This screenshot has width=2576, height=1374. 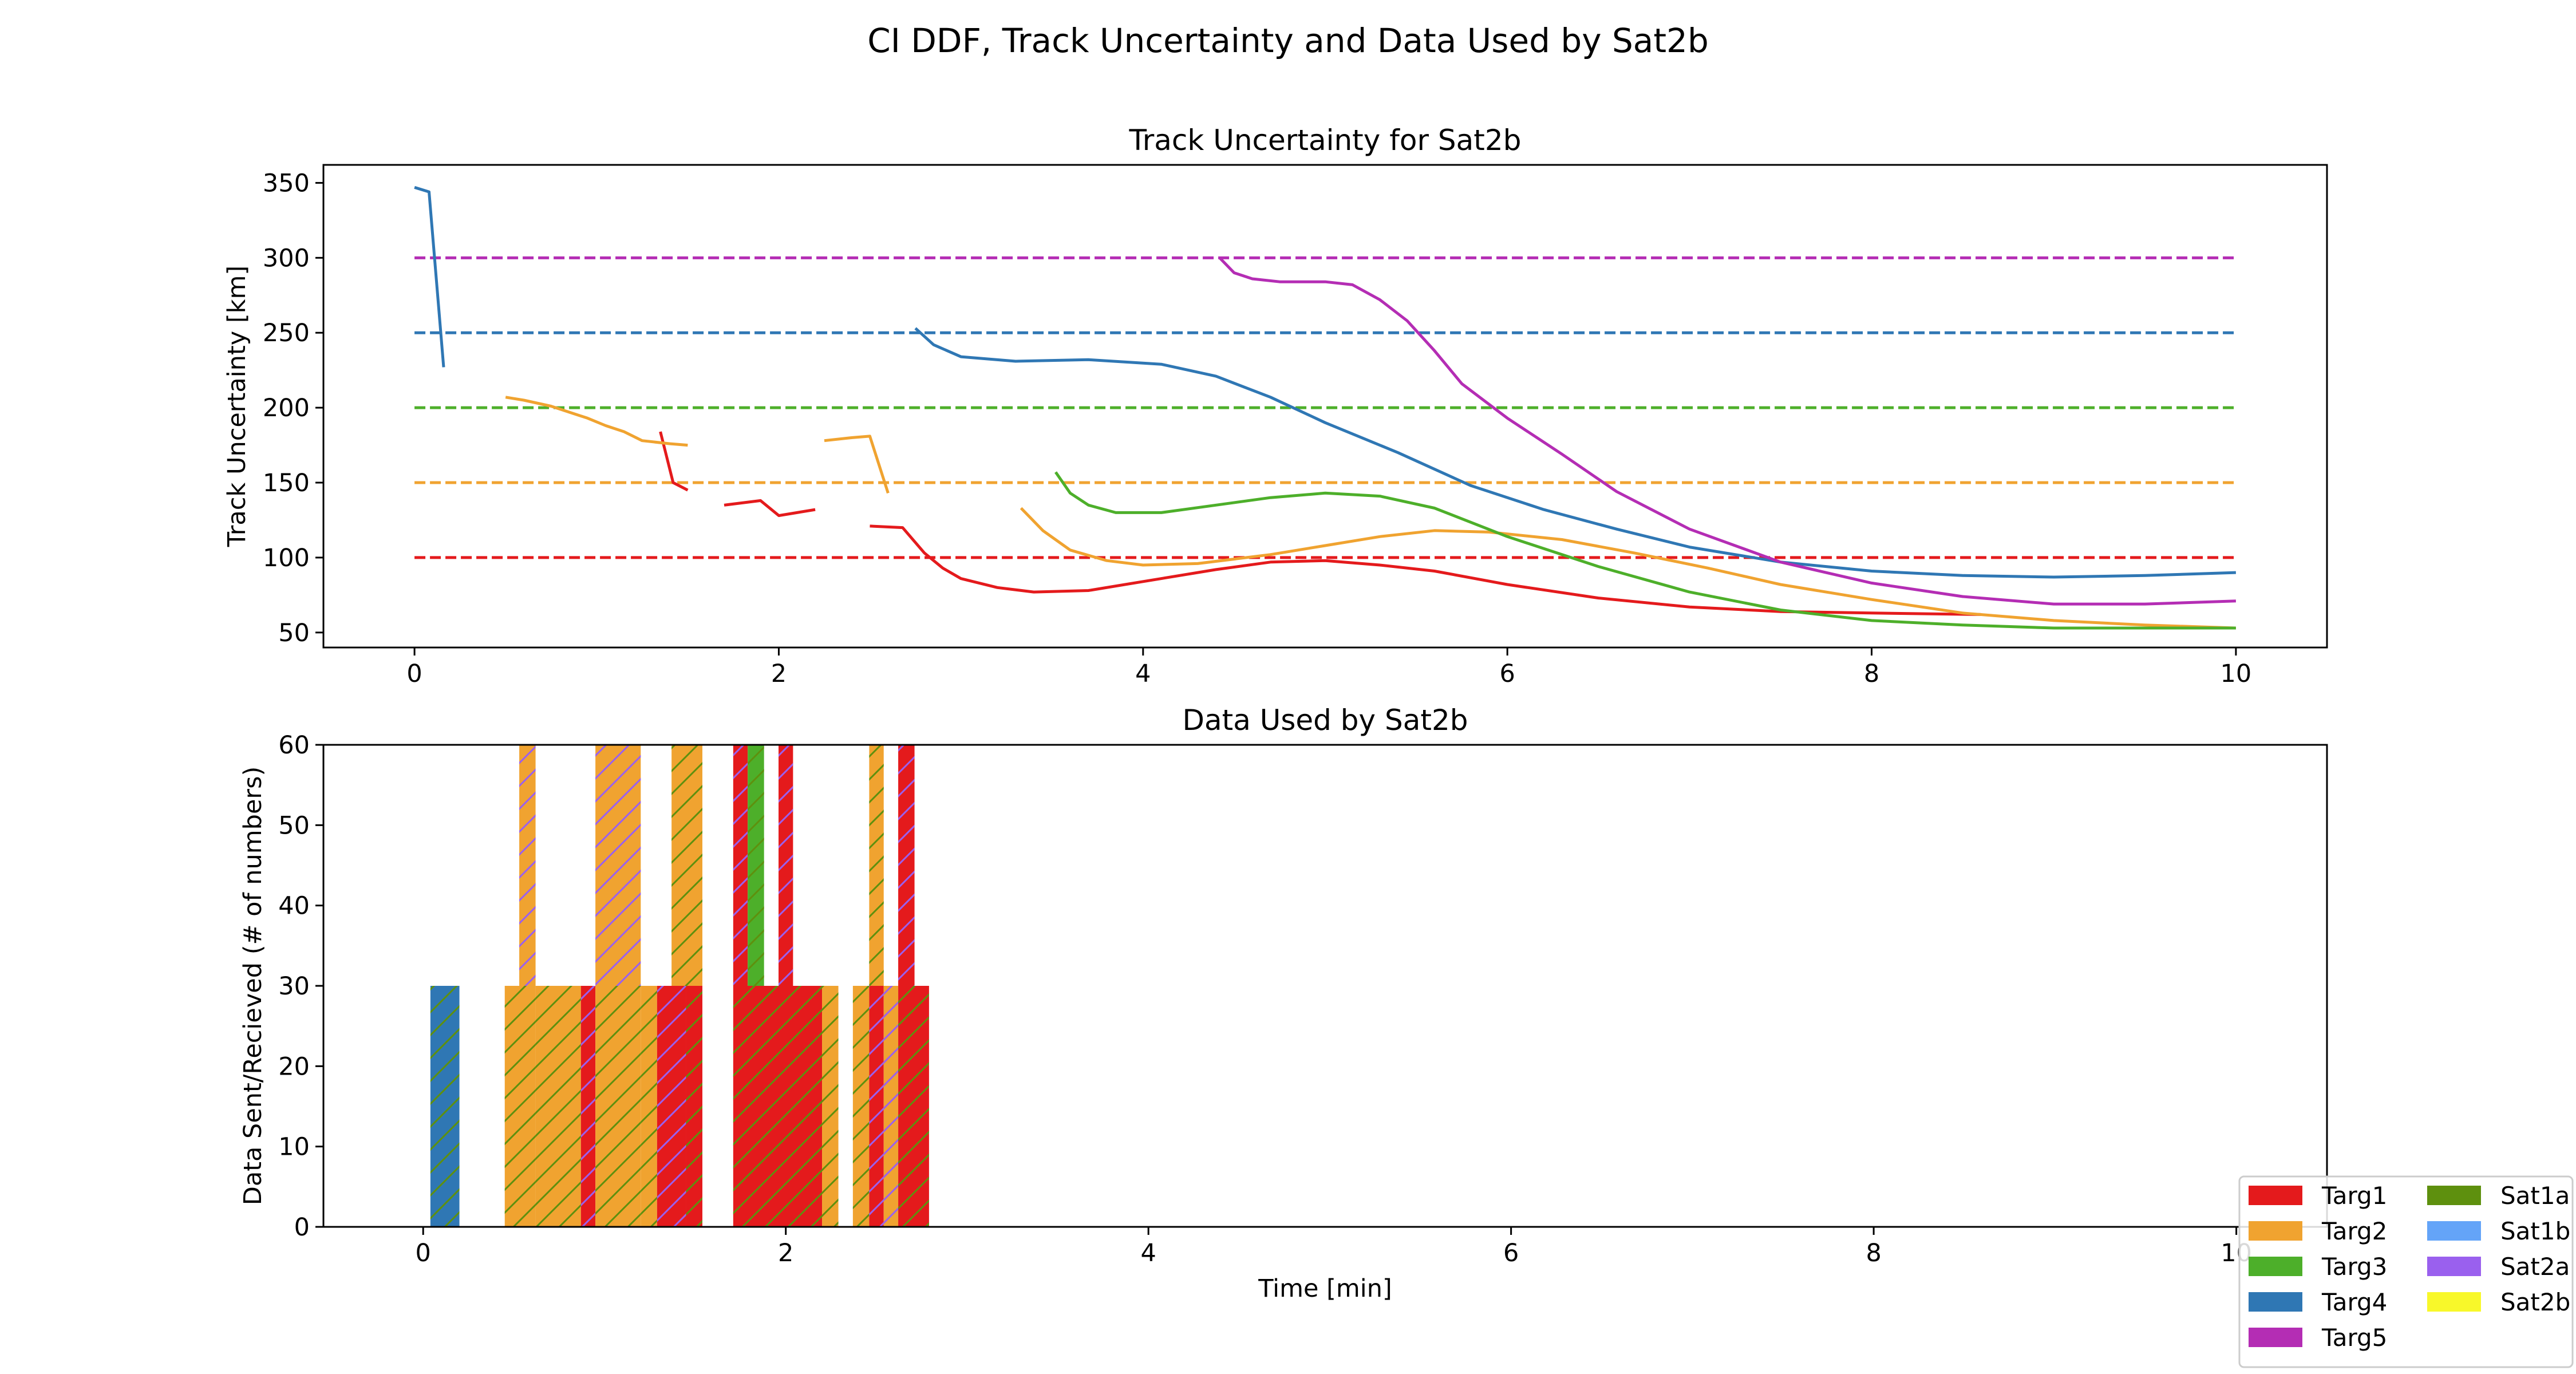 I want to click on legend-swatch-targ5, so click(x=2275, y=1337).